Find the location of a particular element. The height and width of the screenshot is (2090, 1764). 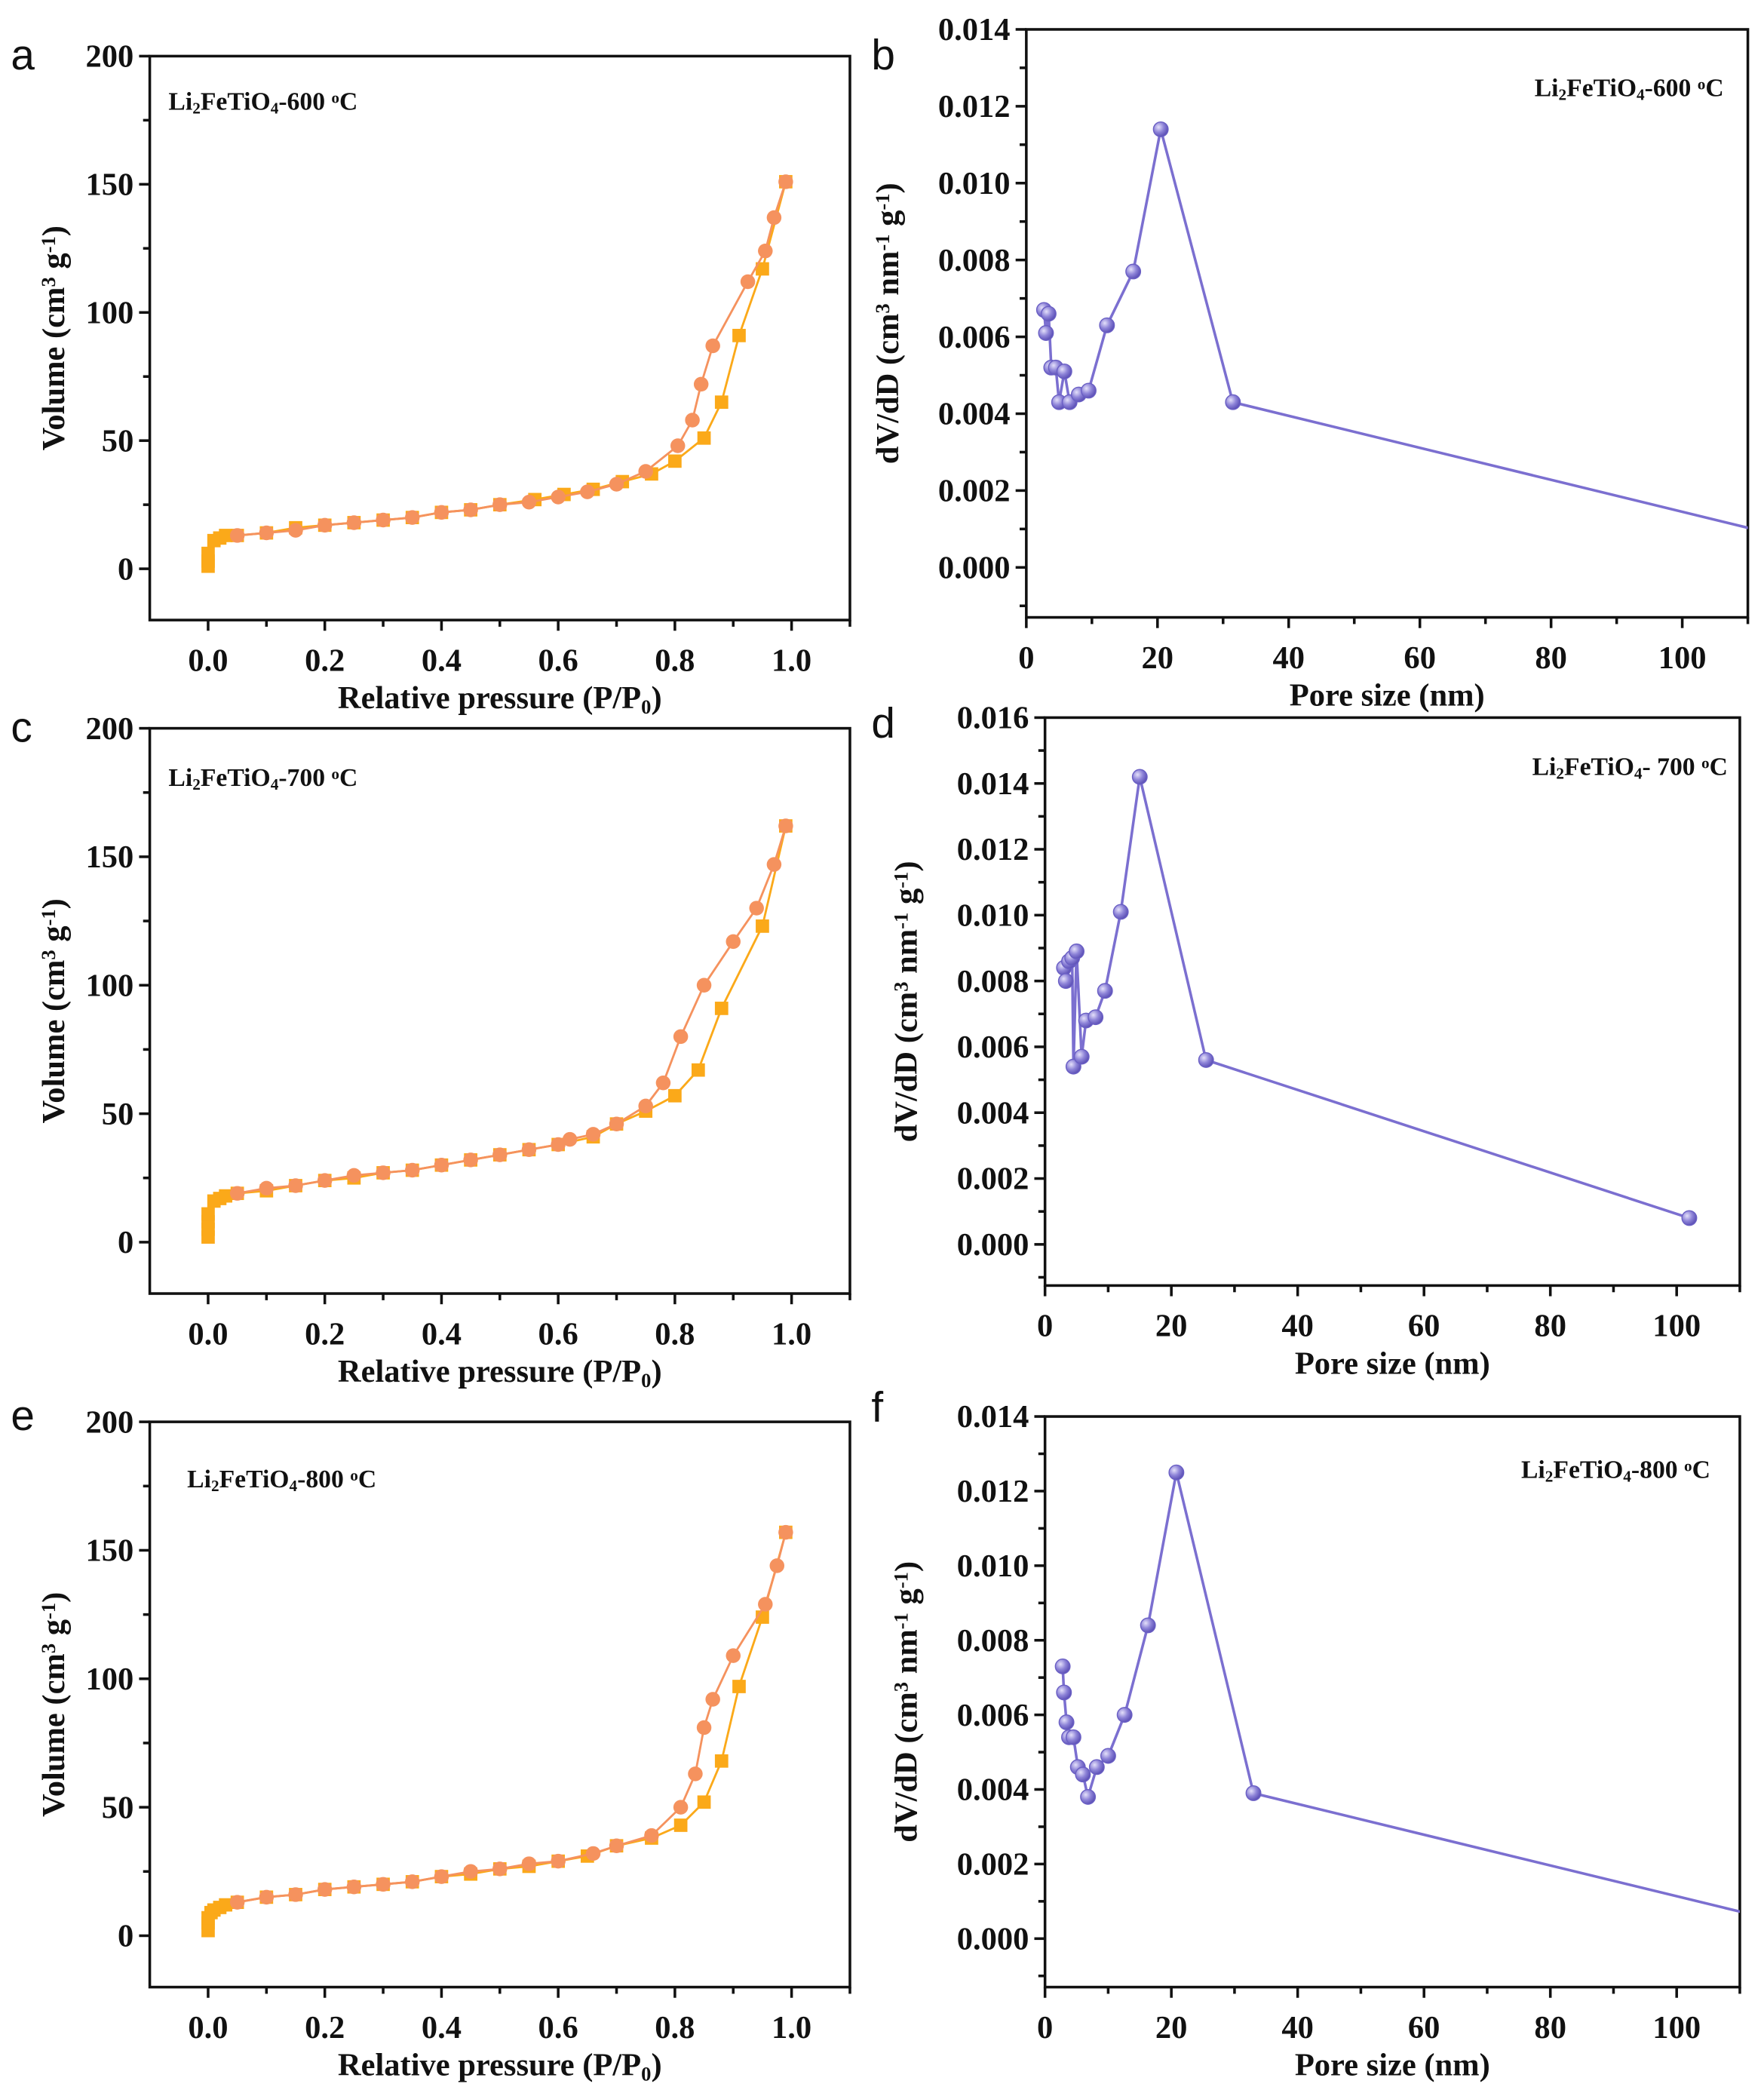

y-tick-label: 0.002 is located at coordinates (993, 1865).